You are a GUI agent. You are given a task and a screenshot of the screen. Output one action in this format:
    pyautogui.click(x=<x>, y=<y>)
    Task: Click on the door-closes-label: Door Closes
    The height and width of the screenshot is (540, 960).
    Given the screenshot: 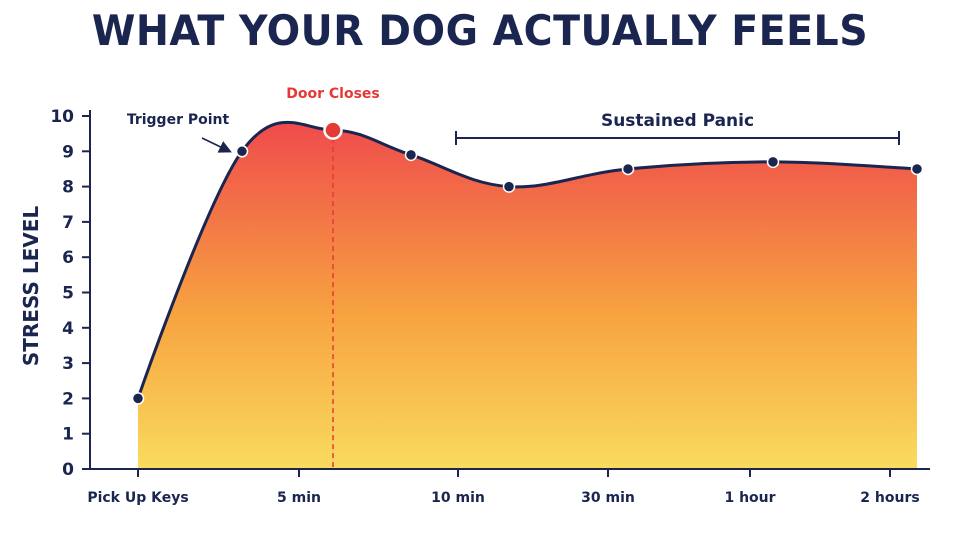 What is the action you would take?
    pyautogui.click(x=333, y=94)
    